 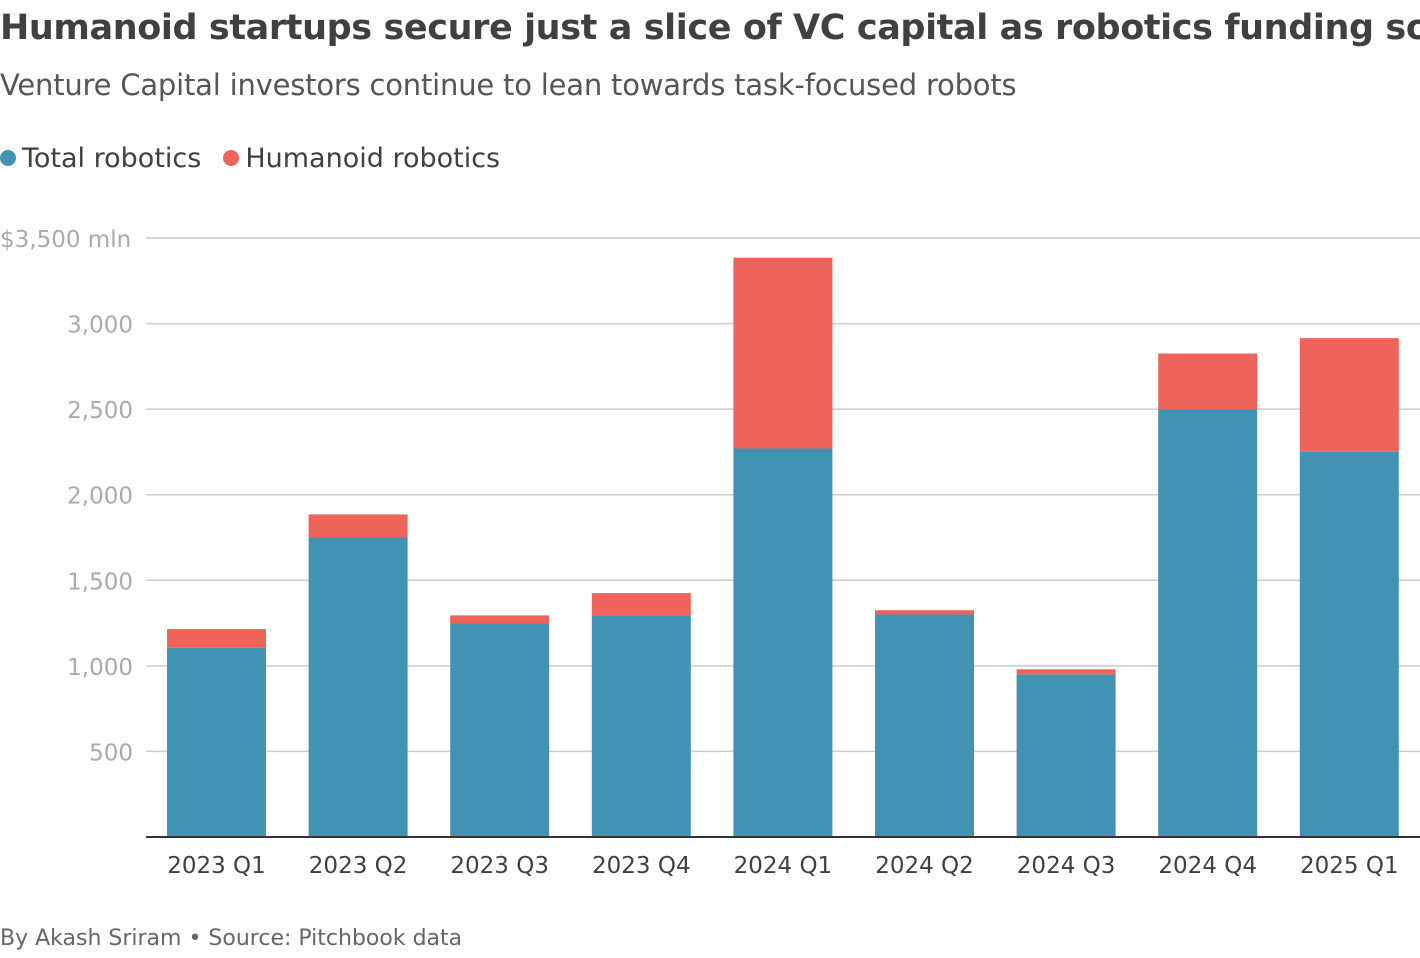 What do you see at coordinates (500, 730) in the screenshot?
I see `bar-total-robotics-2023-q3` at bounding box center [500, 730].